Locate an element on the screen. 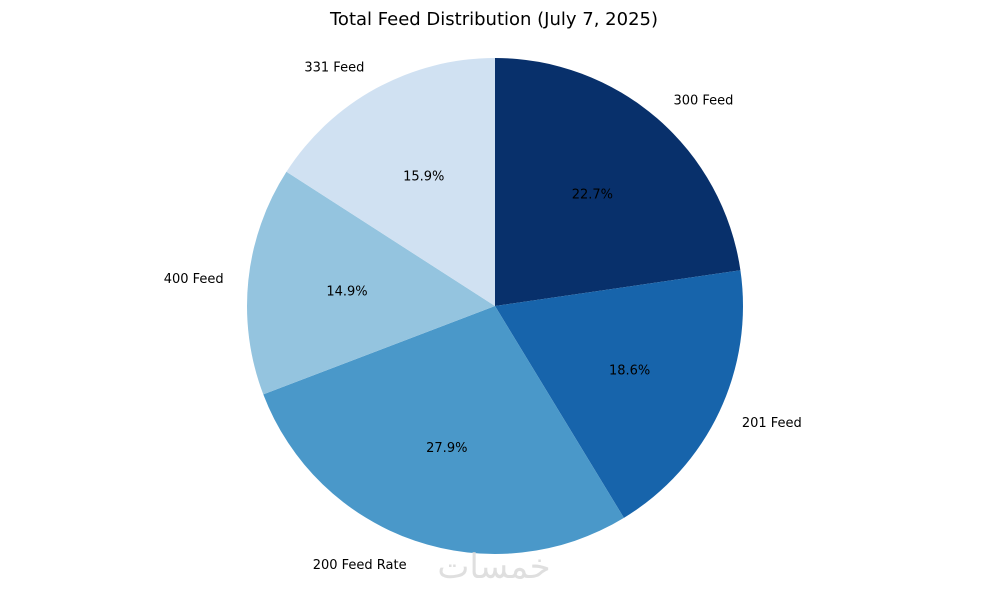  pie-slice-400-feed is located at coordinates (370, 283).